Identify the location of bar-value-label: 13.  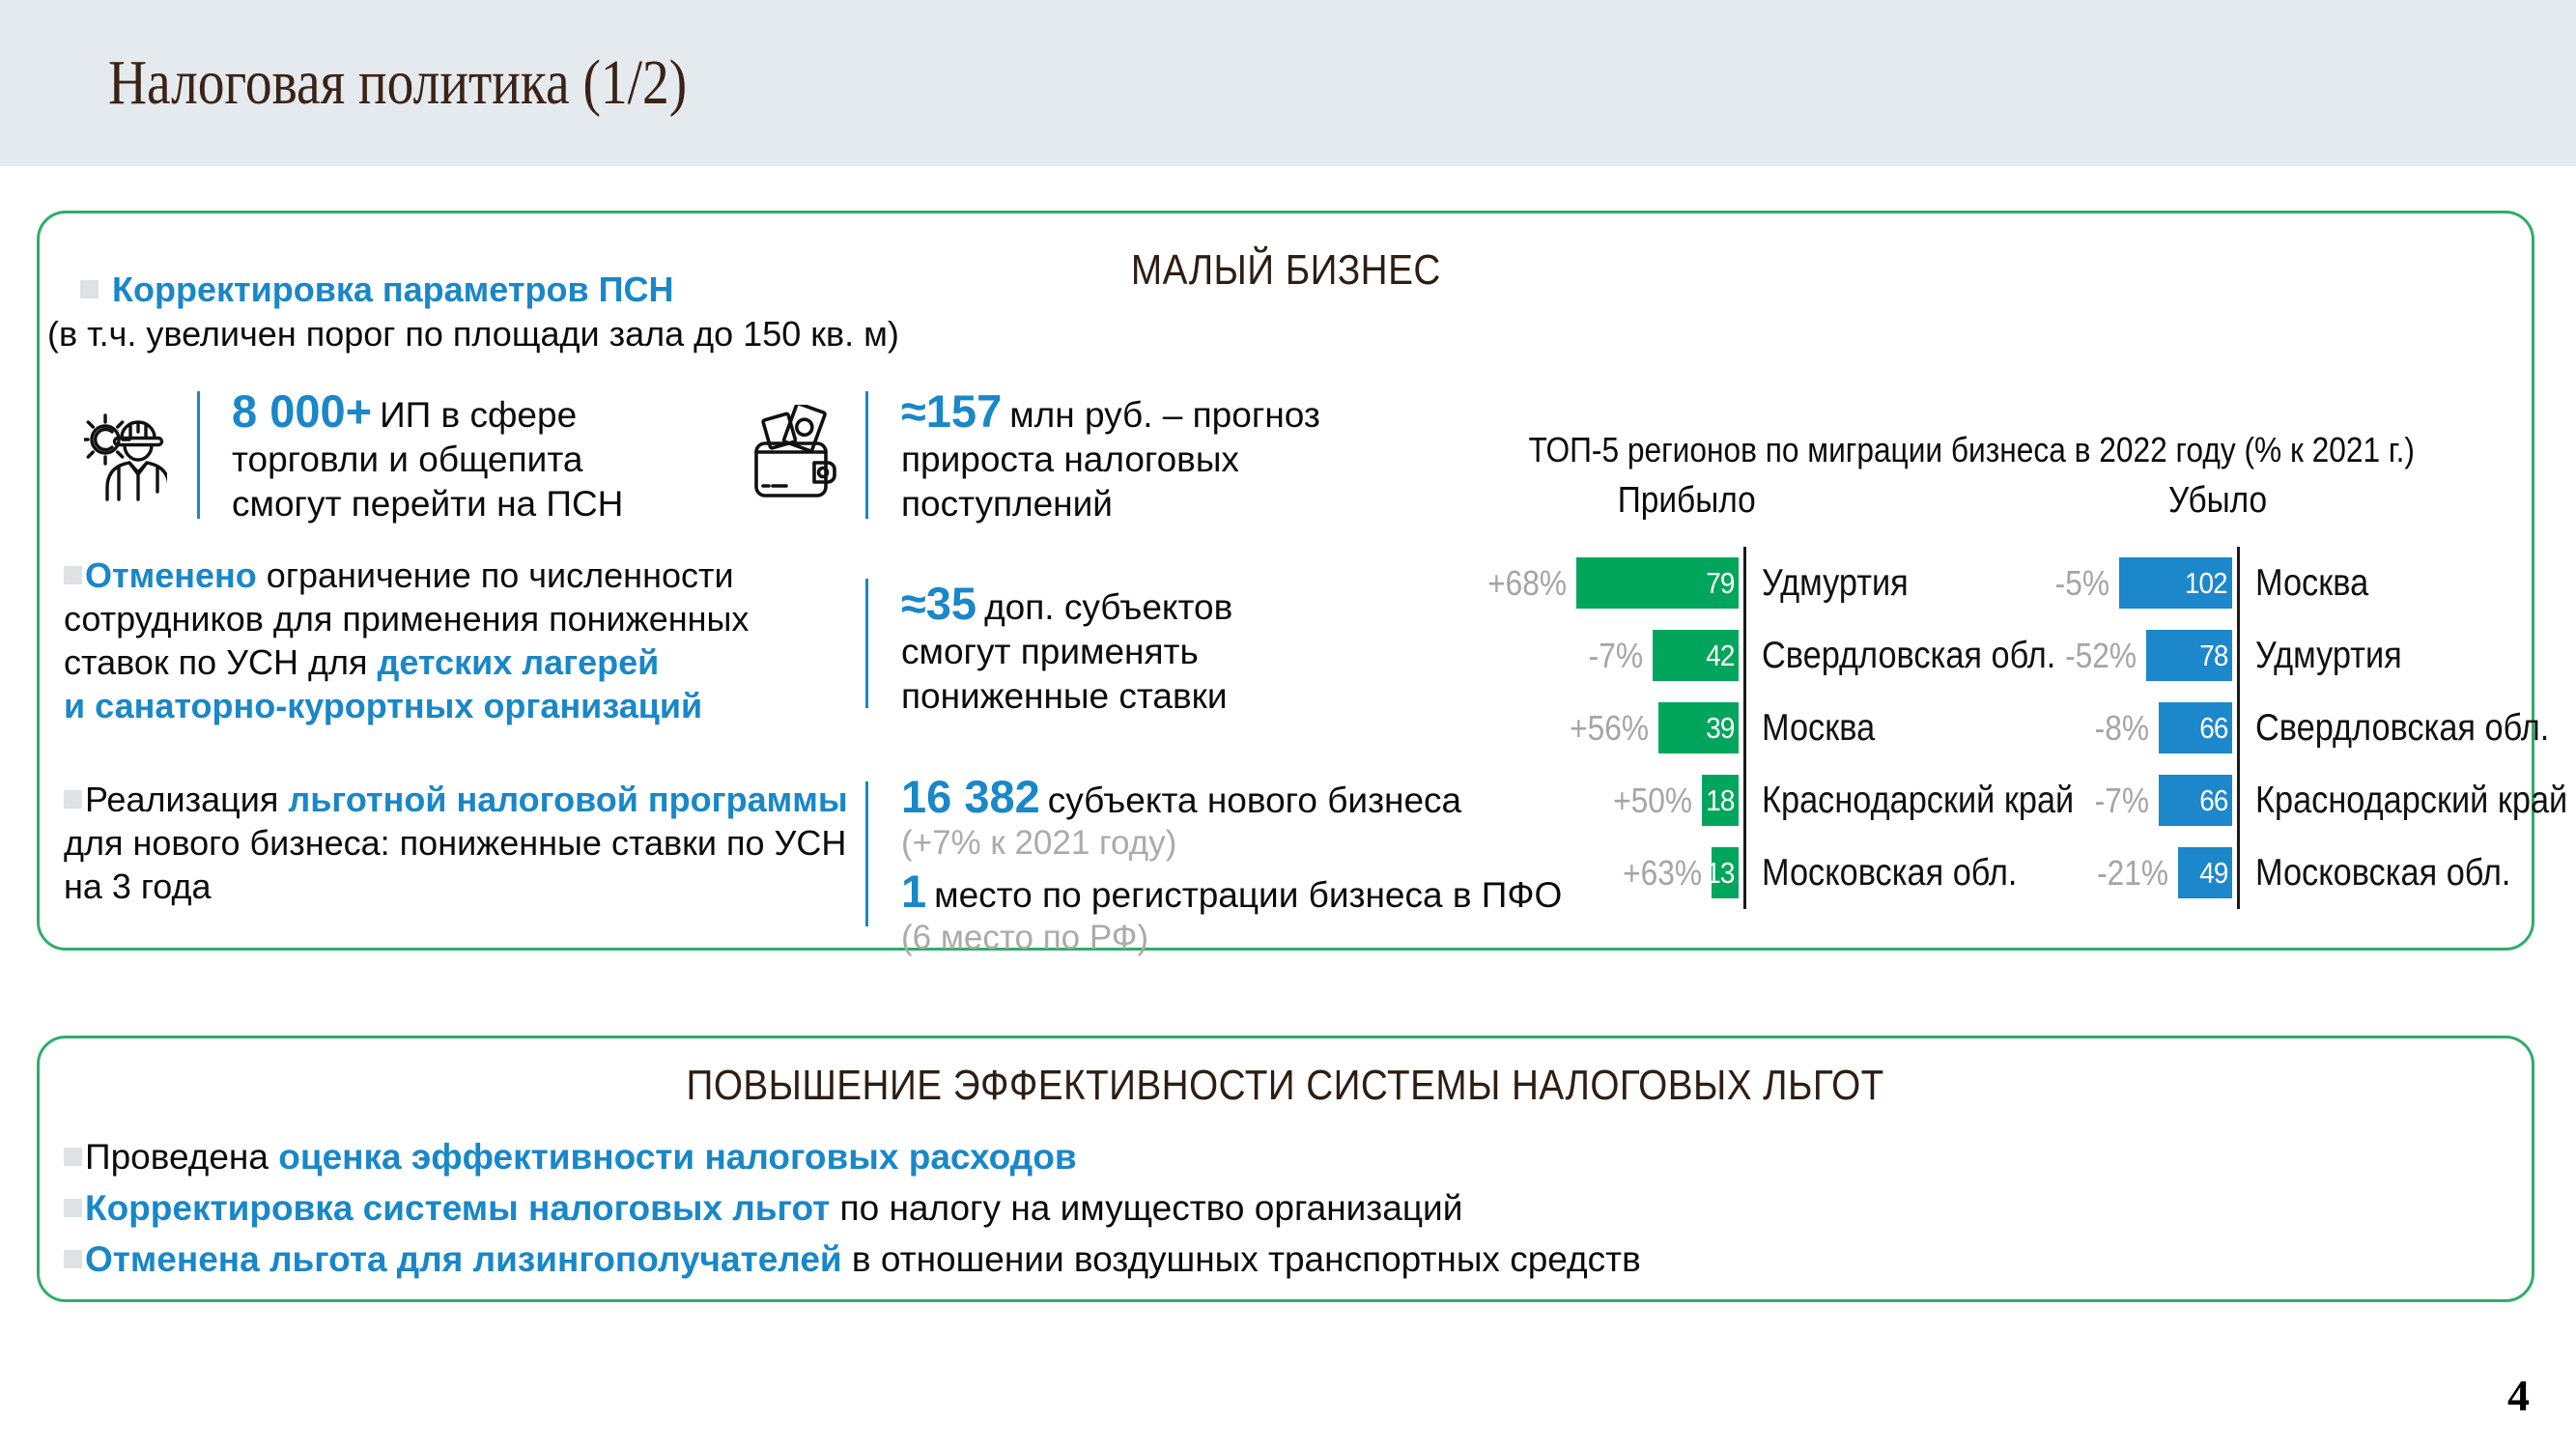
(1720, 872).